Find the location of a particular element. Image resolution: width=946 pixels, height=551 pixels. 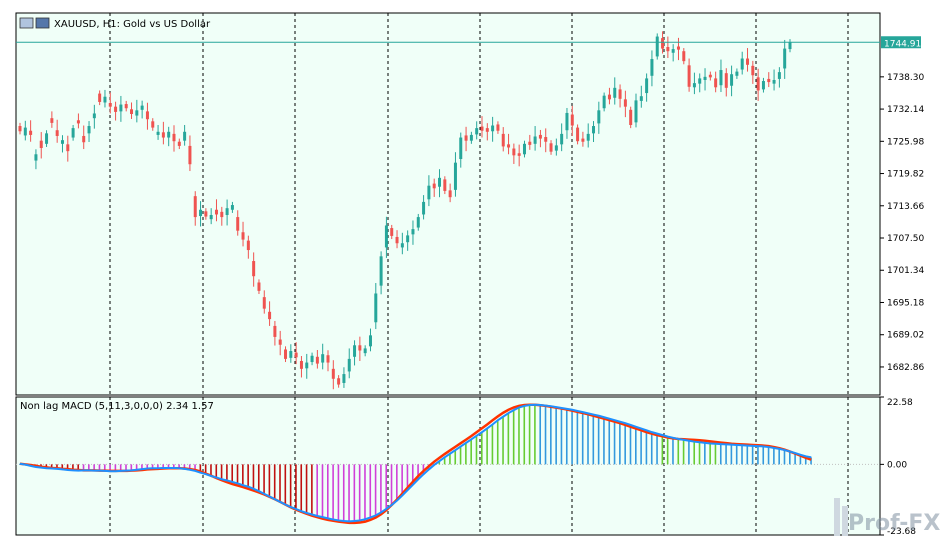

chart-window-icon is located at coordinates (26, 23).